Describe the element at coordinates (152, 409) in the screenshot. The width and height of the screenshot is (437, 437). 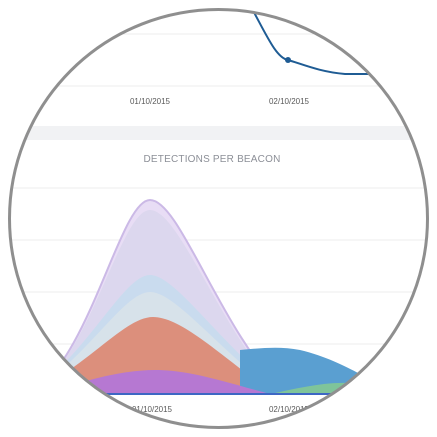
I see `panel-x-tick-label: 01/10/2015` at that location.